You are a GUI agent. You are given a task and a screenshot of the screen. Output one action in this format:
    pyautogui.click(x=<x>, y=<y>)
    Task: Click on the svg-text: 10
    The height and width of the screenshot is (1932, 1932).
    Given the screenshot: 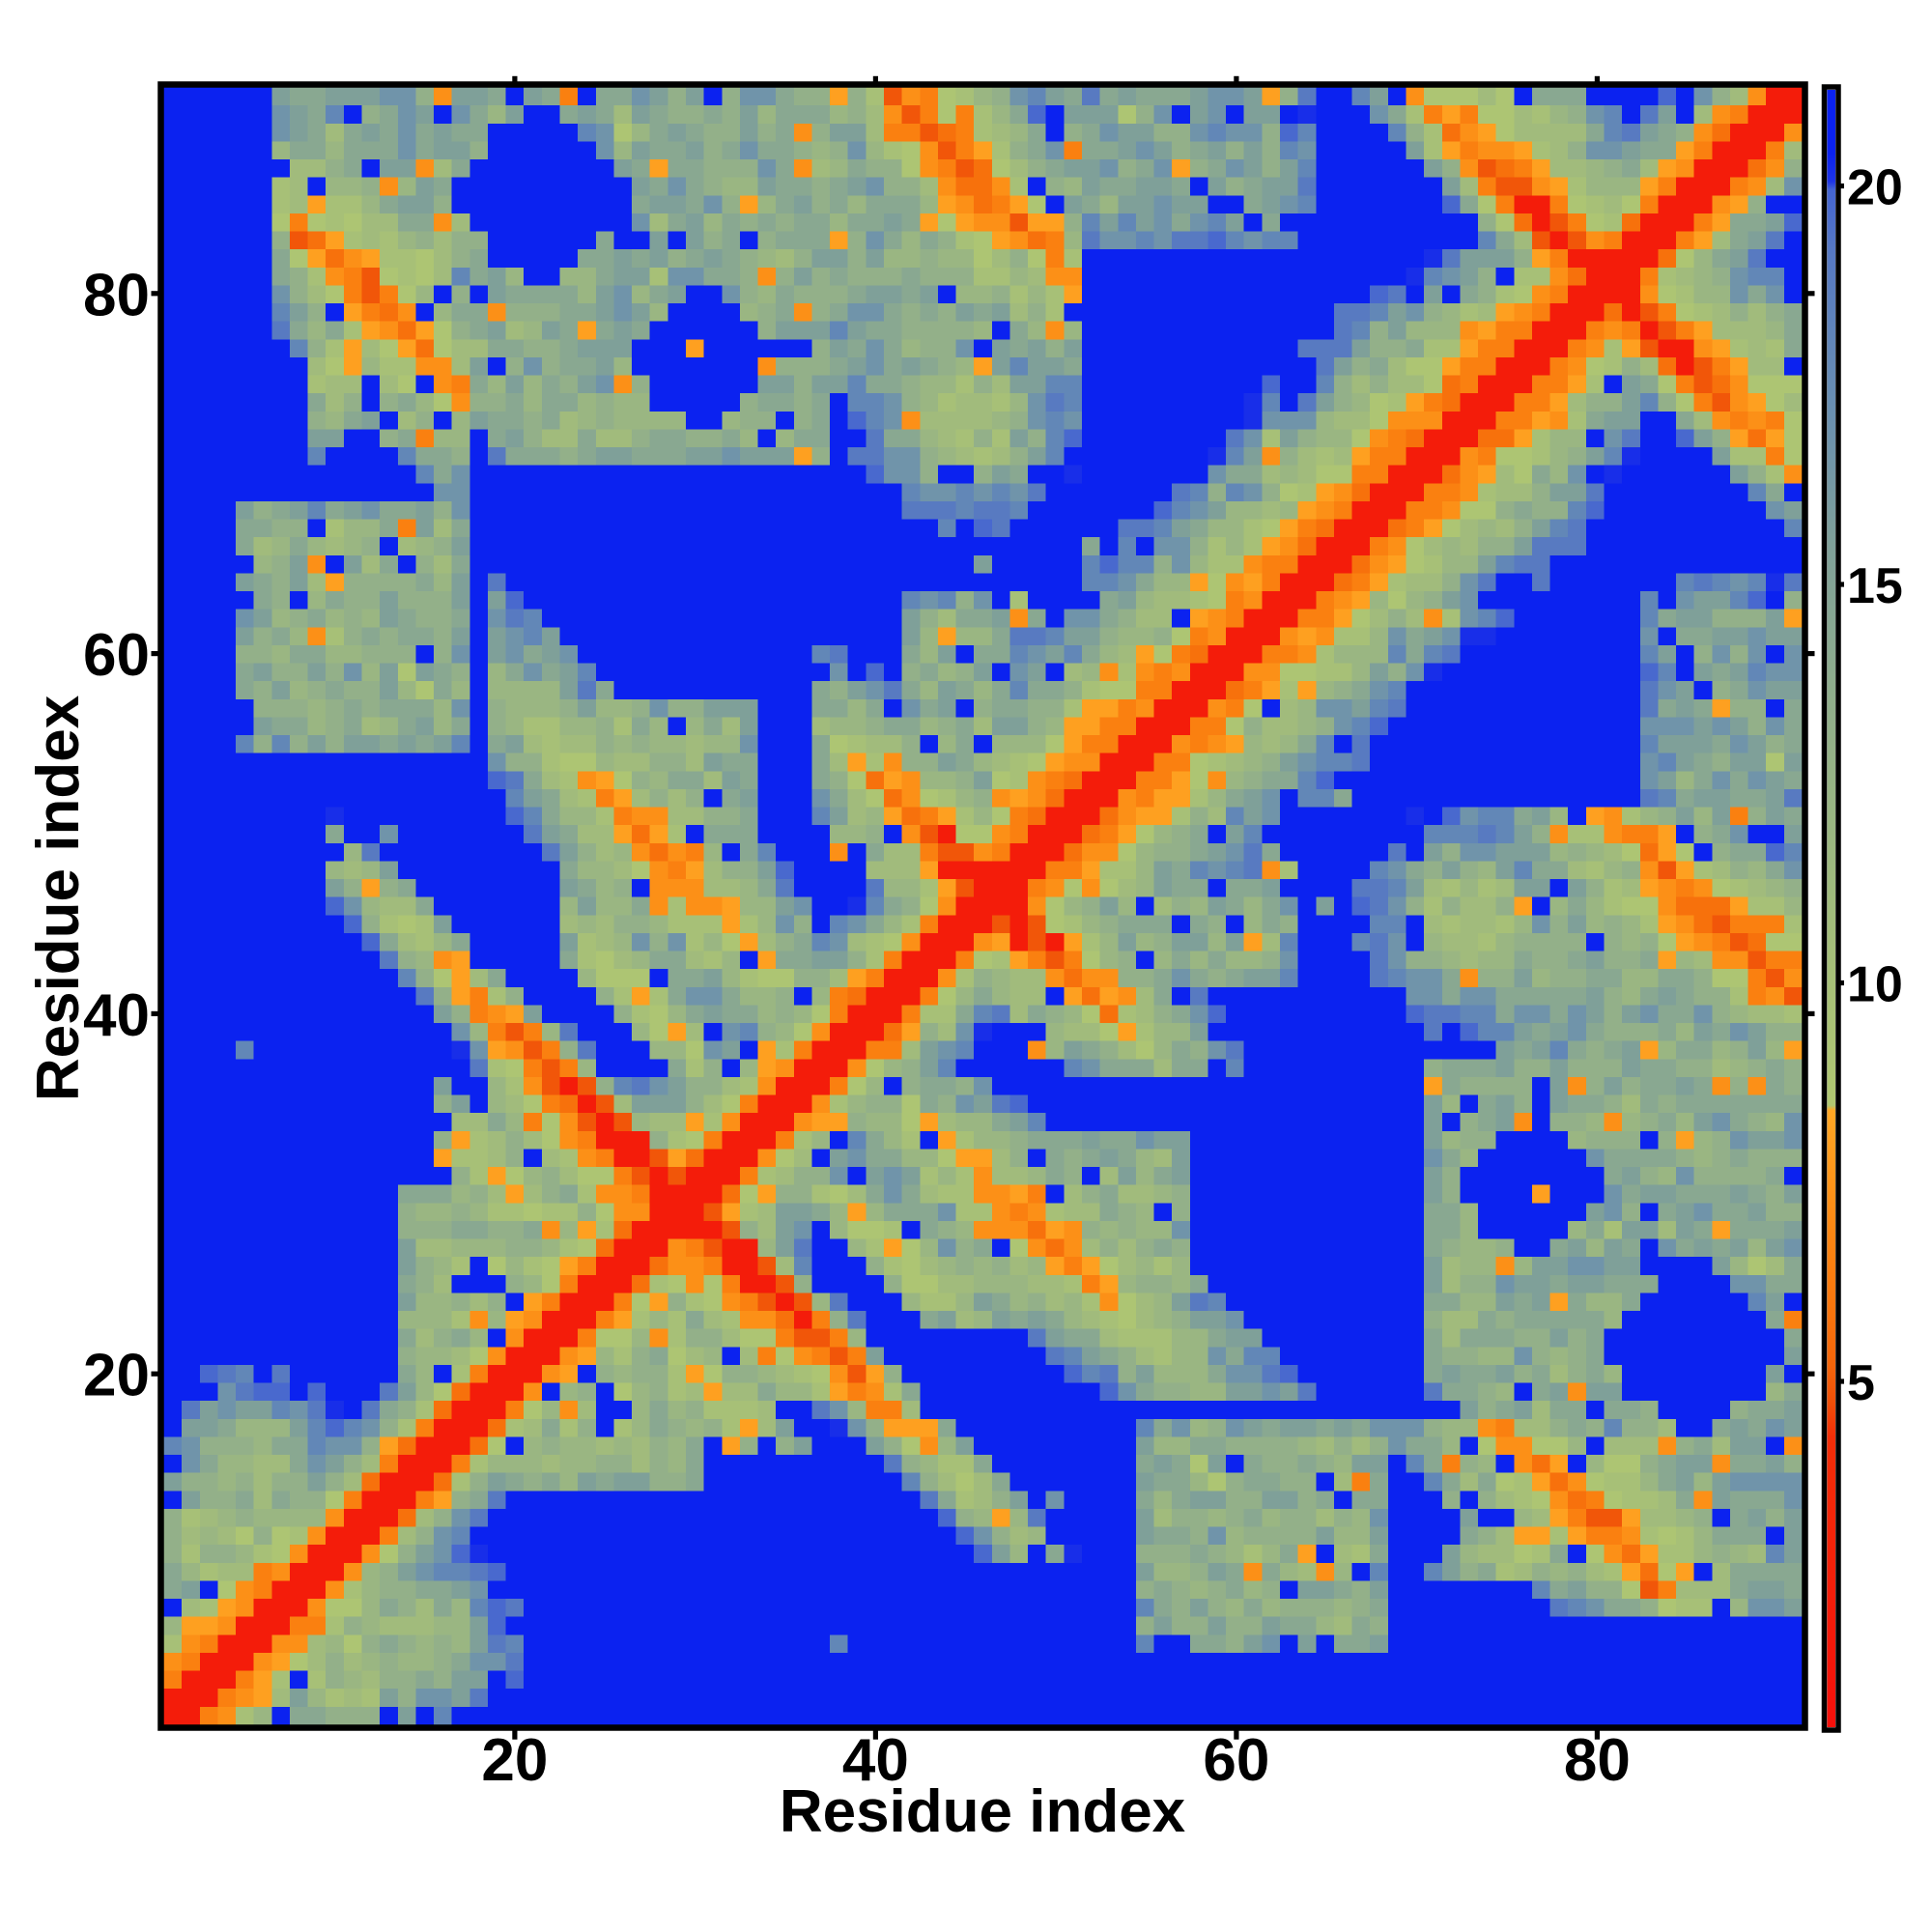 What is the action you would take?
    pyautogui.click(x=1875, y=985)
    